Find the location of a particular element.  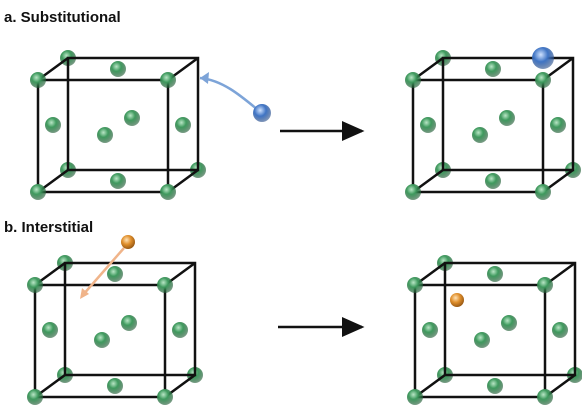

panel-label: b. Interstitial is located at coordinates (48, 227).